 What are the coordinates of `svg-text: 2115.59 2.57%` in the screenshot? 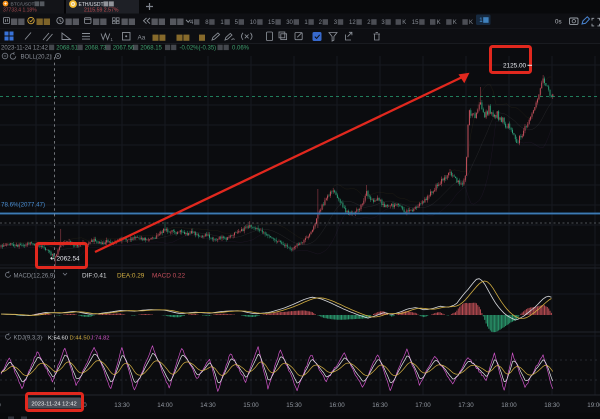 It's located at (101, 11).